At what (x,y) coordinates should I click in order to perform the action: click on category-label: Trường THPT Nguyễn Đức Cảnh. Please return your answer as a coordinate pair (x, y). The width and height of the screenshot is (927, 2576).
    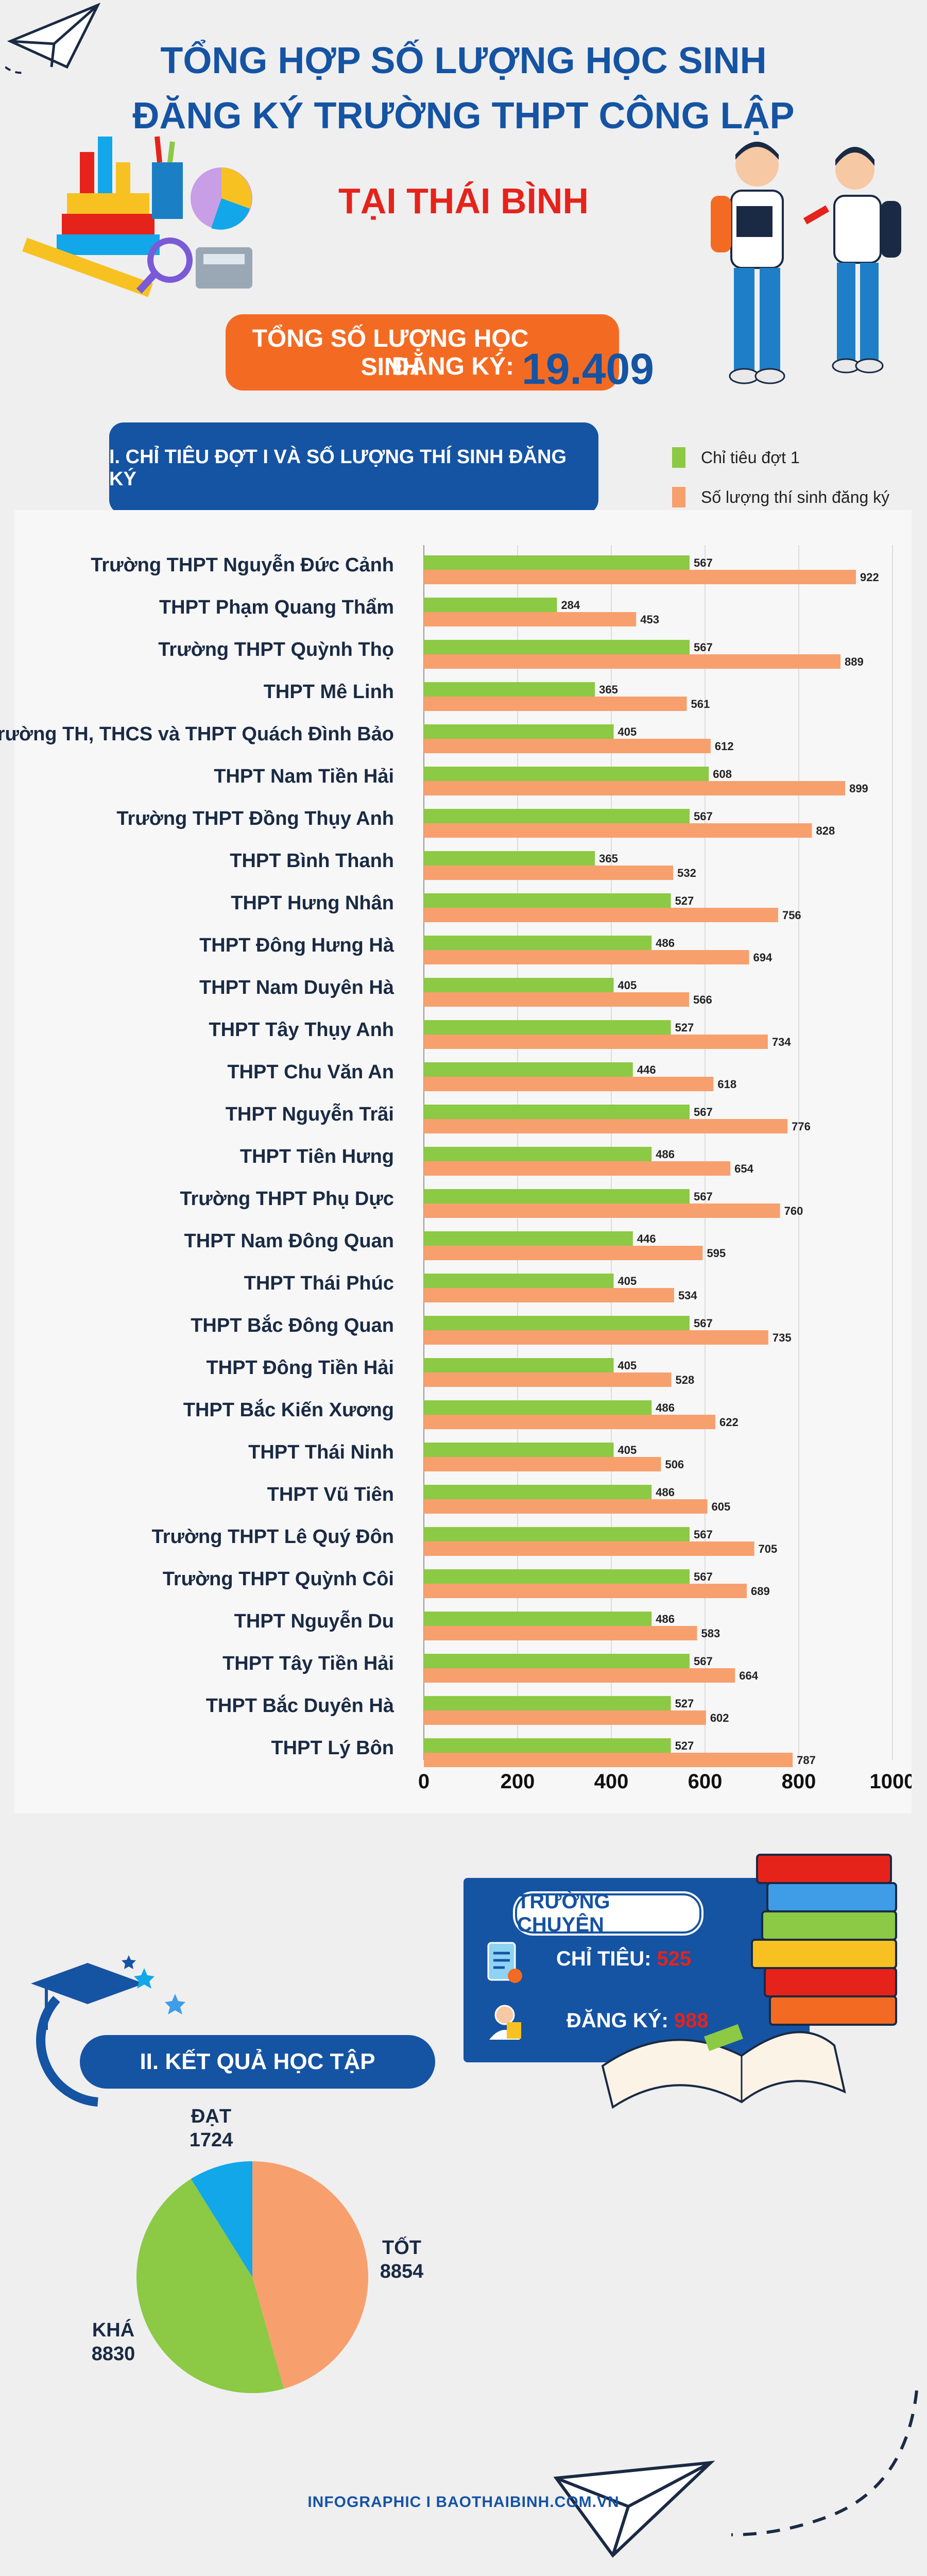
    Looking at the image, I should click on (242, 565).